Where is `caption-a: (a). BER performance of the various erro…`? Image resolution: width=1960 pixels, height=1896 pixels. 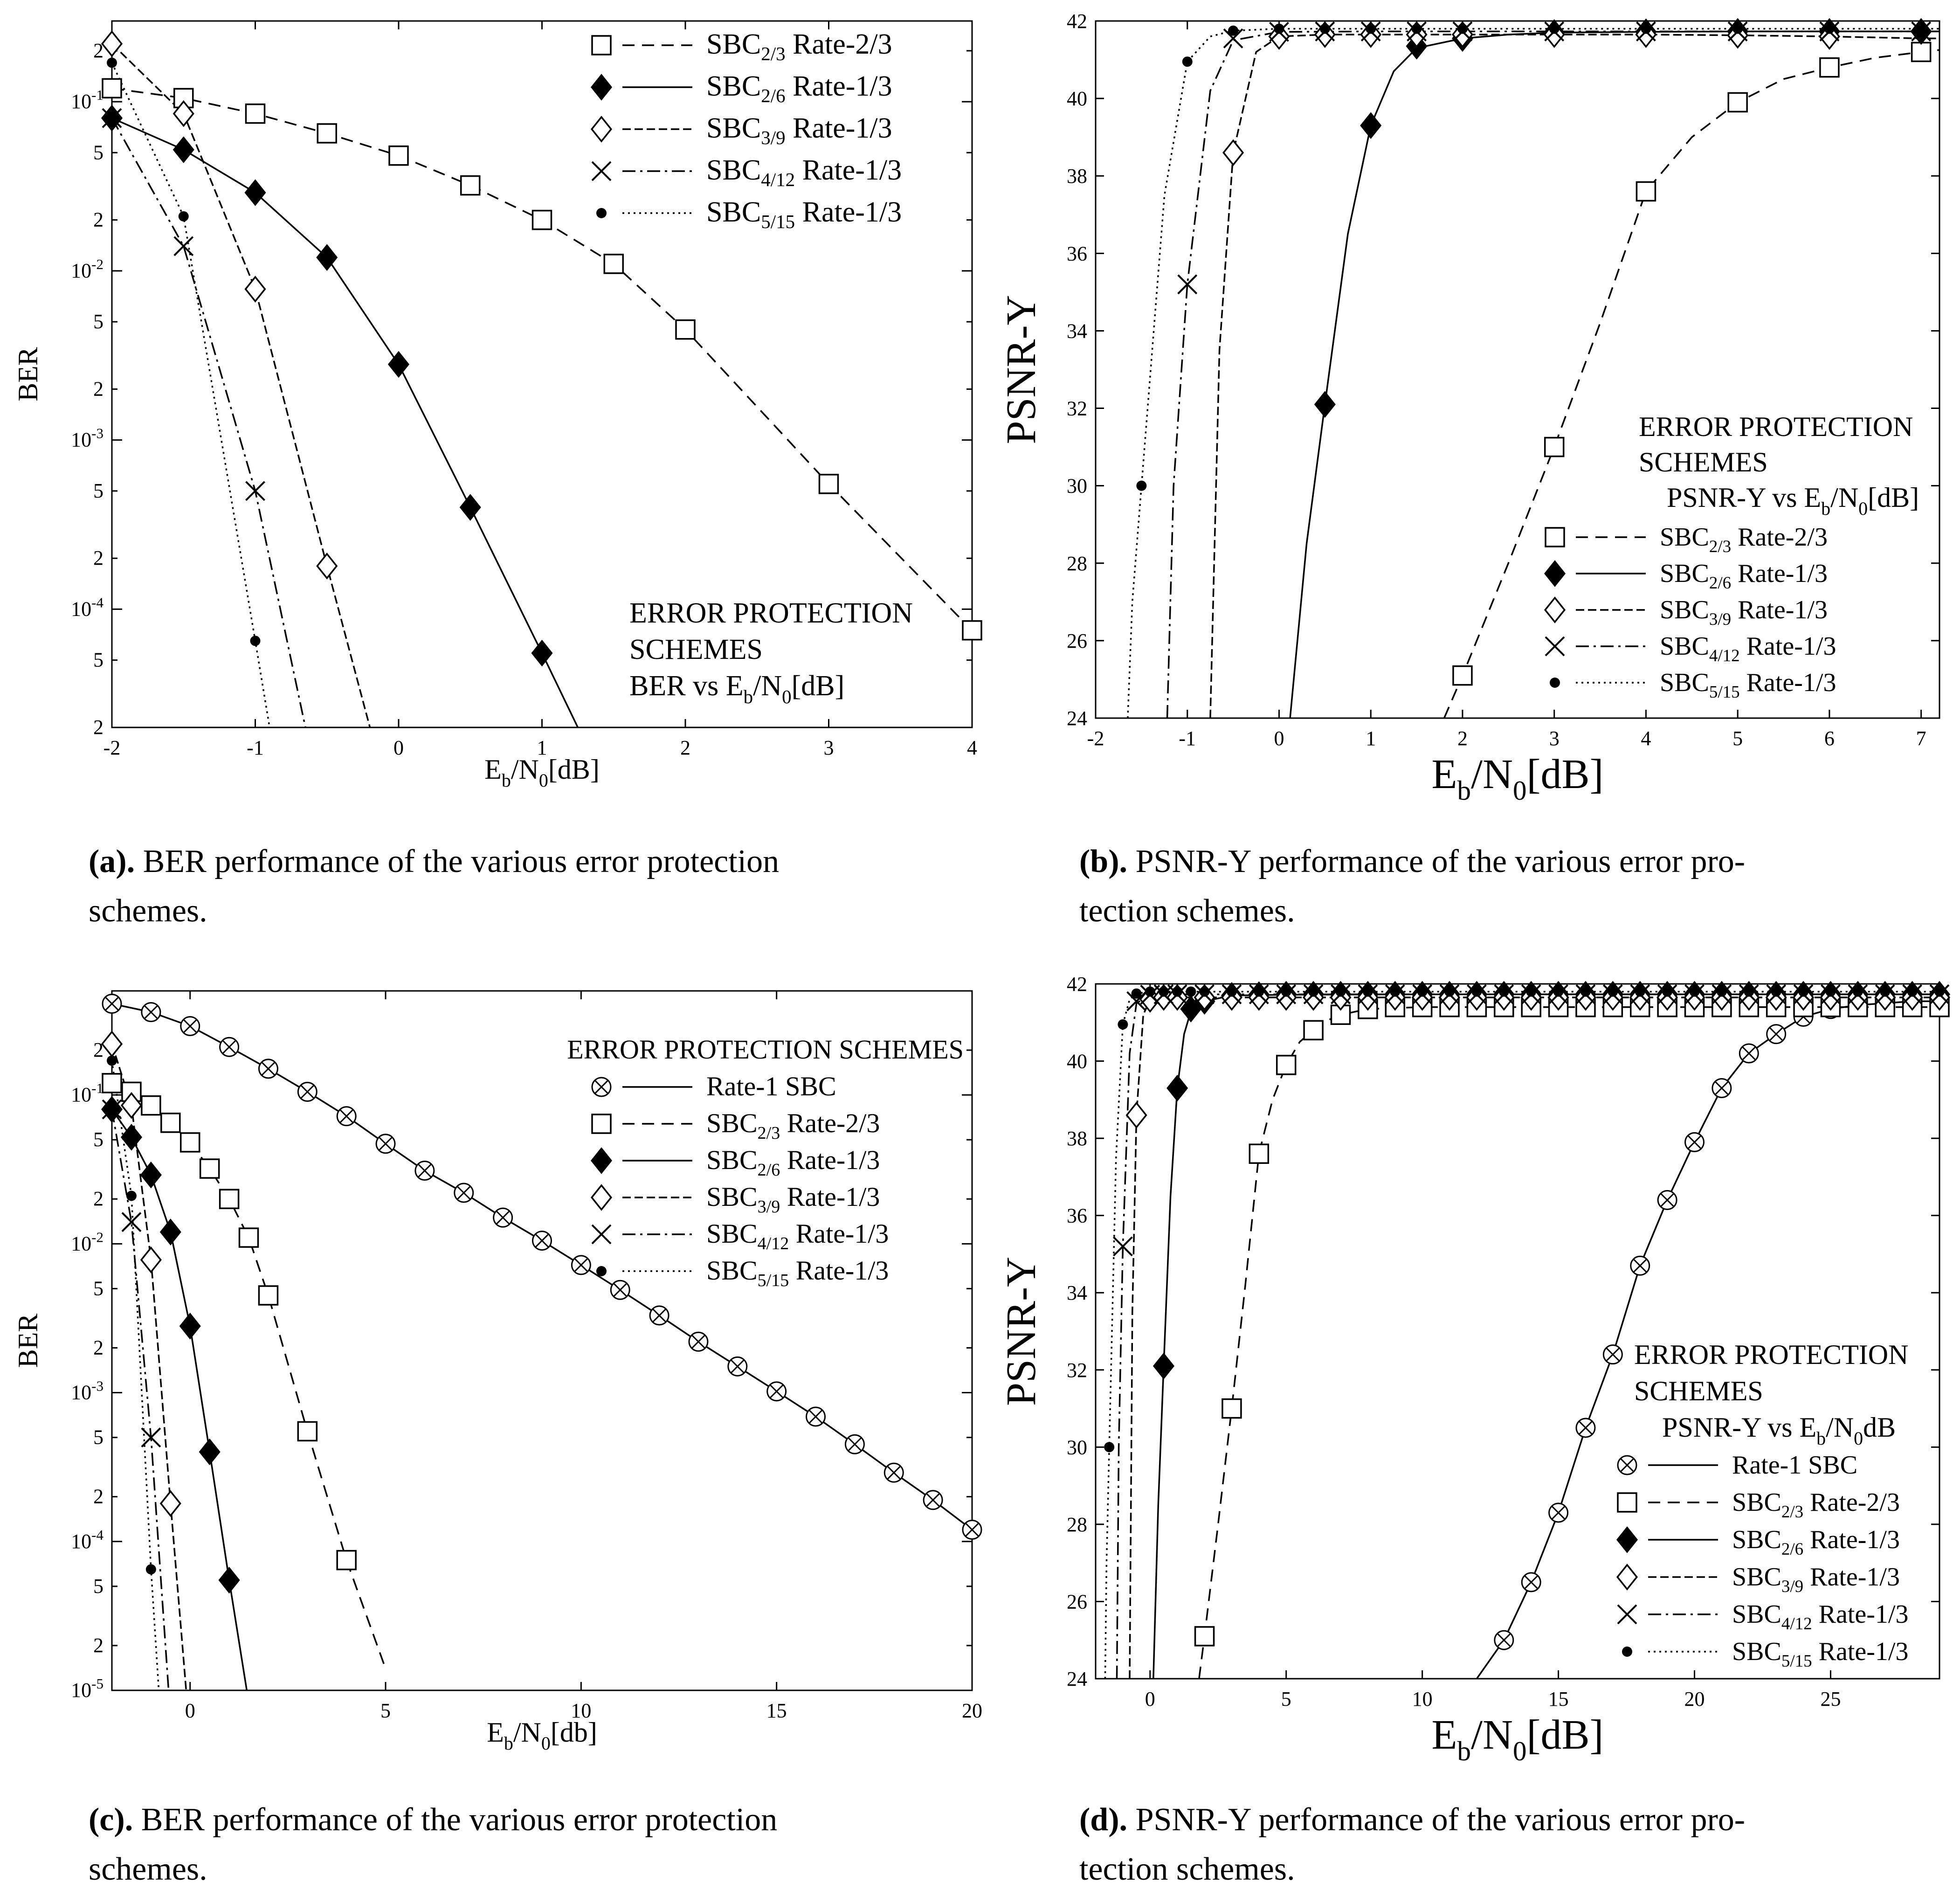
caption-a: (a). BER performance of the various erro… is located at coordinates (531, 887).